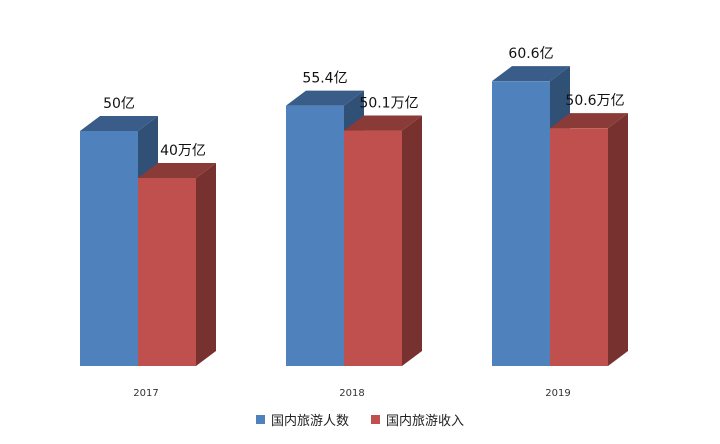 This screenshot has height=444, width=720. Describe the element at coordinates (324, 79) in the screenshot. I see `data-label-series-0-2018: 55.4亿` at that location.